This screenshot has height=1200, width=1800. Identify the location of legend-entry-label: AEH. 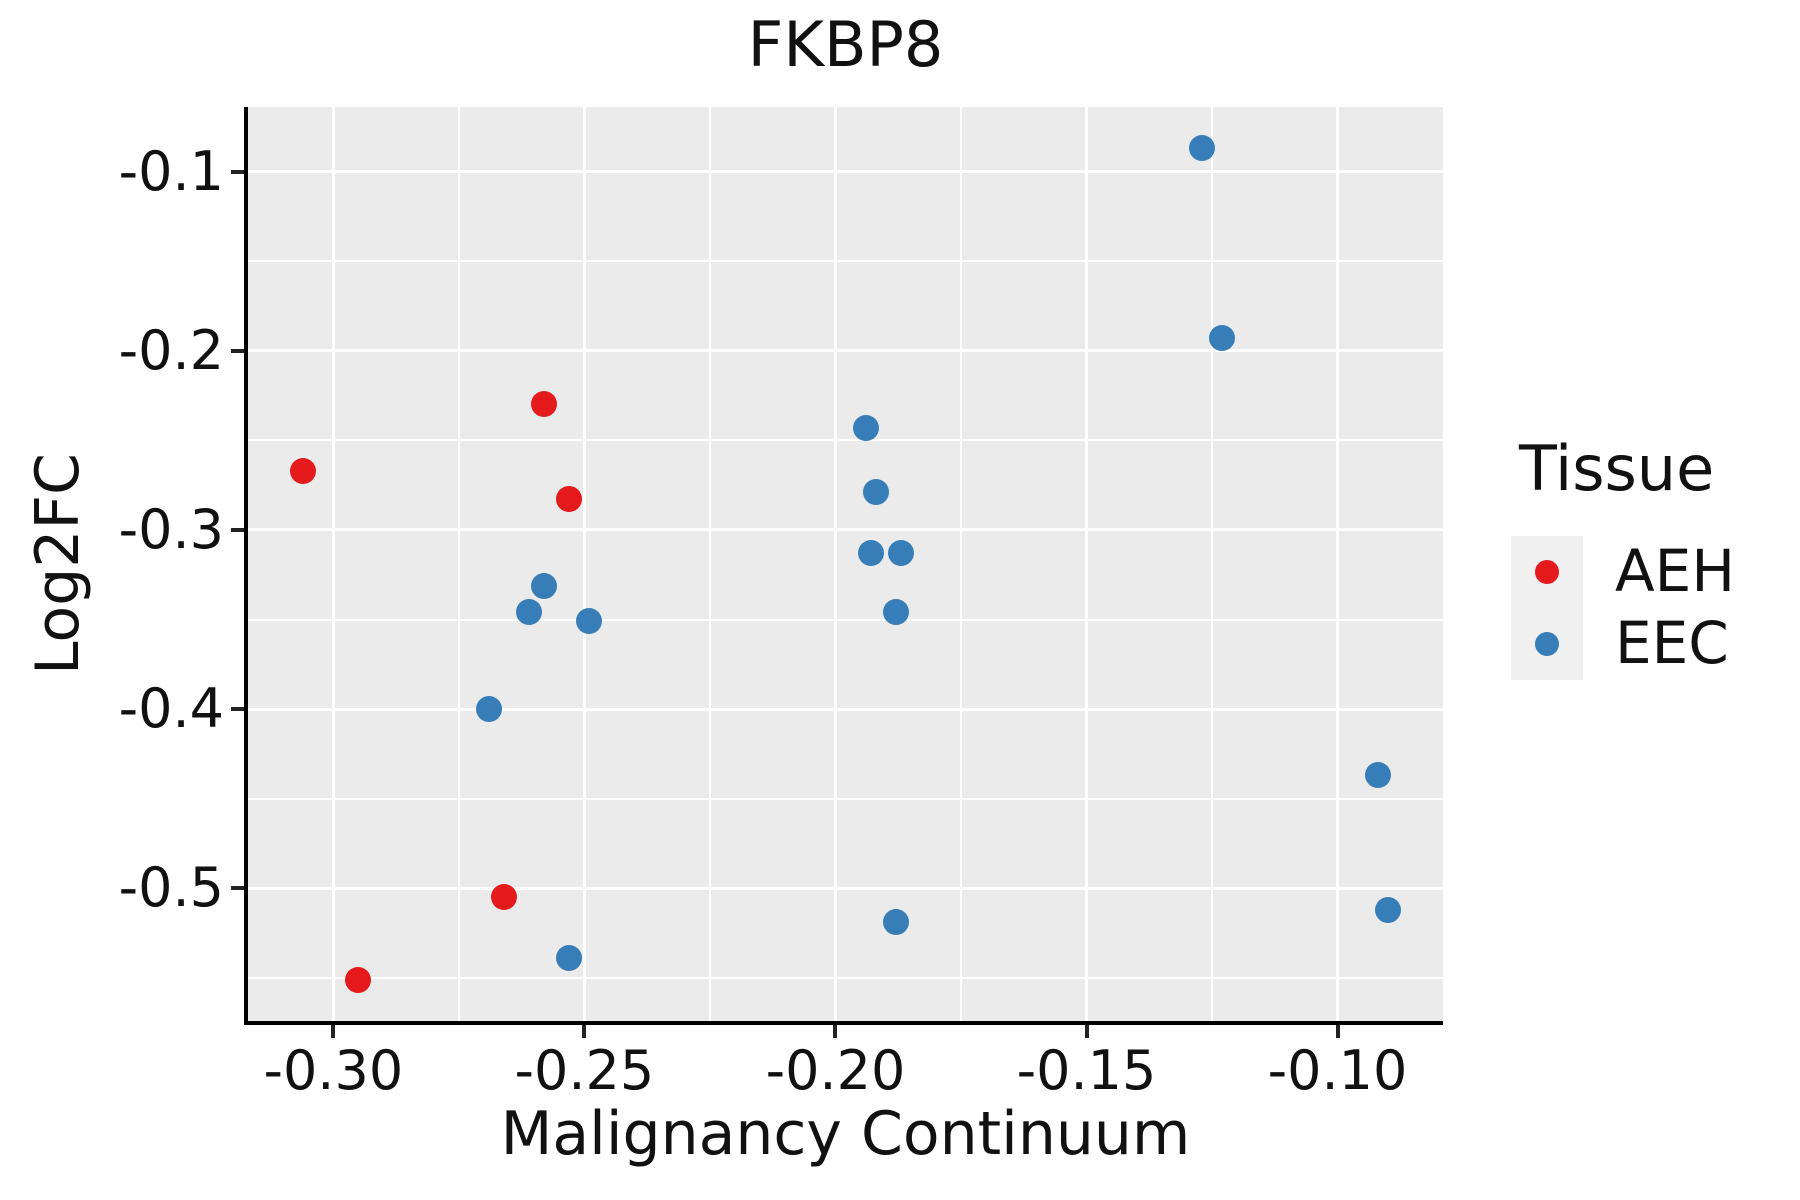
(1675, 571).